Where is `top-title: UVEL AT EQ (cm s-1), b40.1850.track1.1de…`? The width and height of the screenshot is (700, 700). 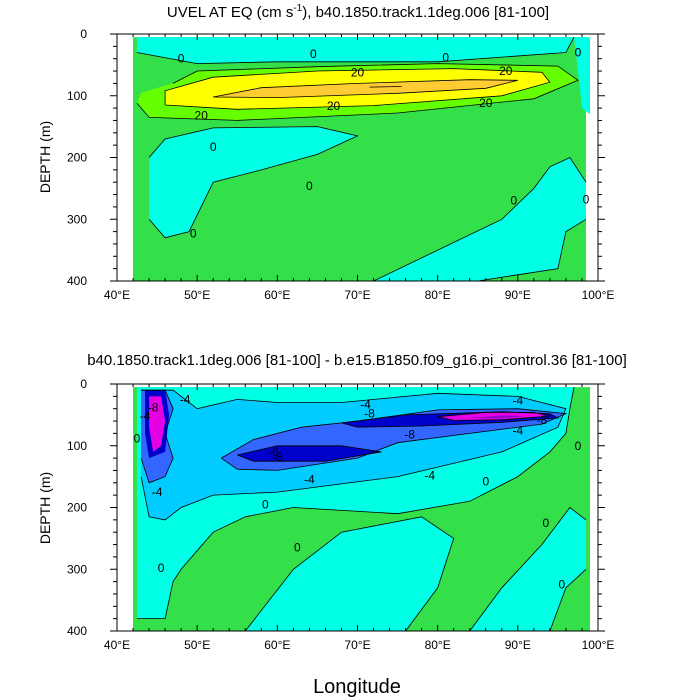
top-title: UVEL AT EQ (cm s-1), b40.1850.track1.1de… is located at coordinates (358, 12).